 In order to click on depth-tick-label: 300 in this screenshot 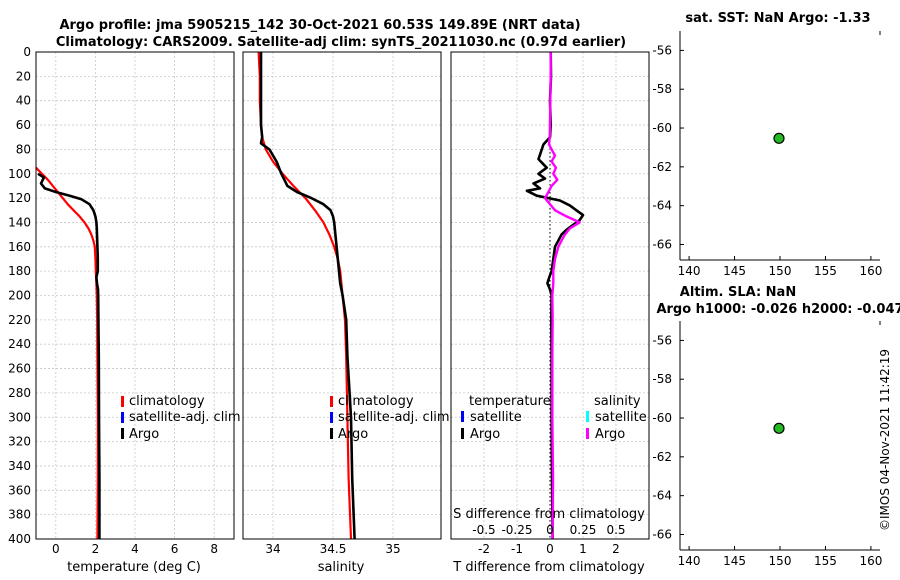, I will do `click(19, 417)`.